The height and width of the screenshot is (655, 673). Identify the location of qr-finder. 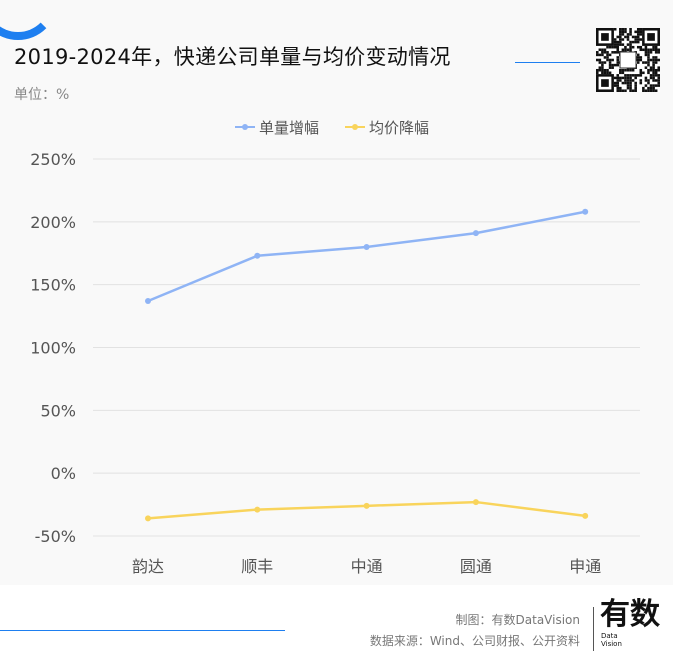
(651, 37).